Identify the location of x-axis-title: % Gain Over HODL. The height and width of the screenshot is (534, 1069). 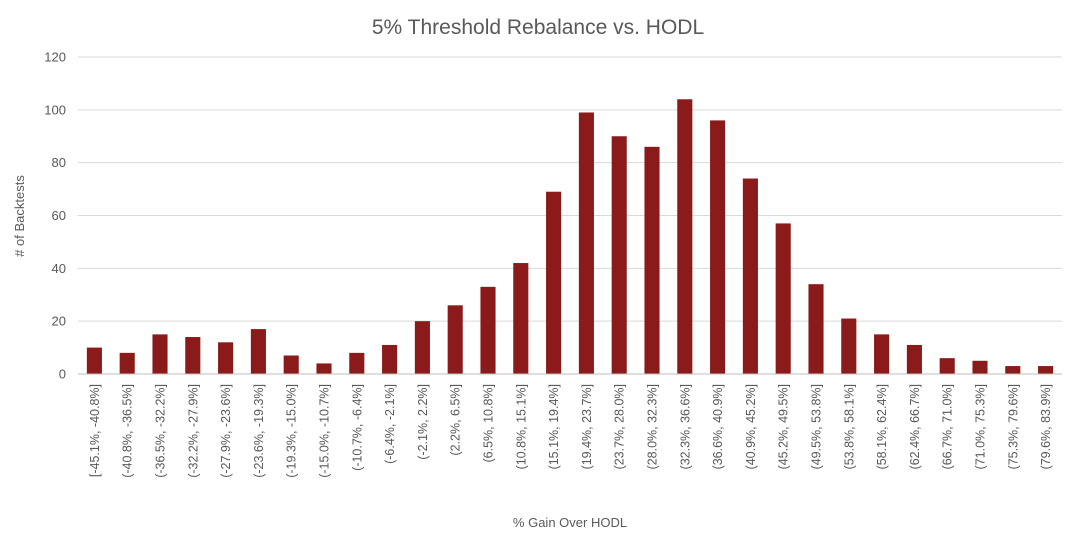
(570, 522).